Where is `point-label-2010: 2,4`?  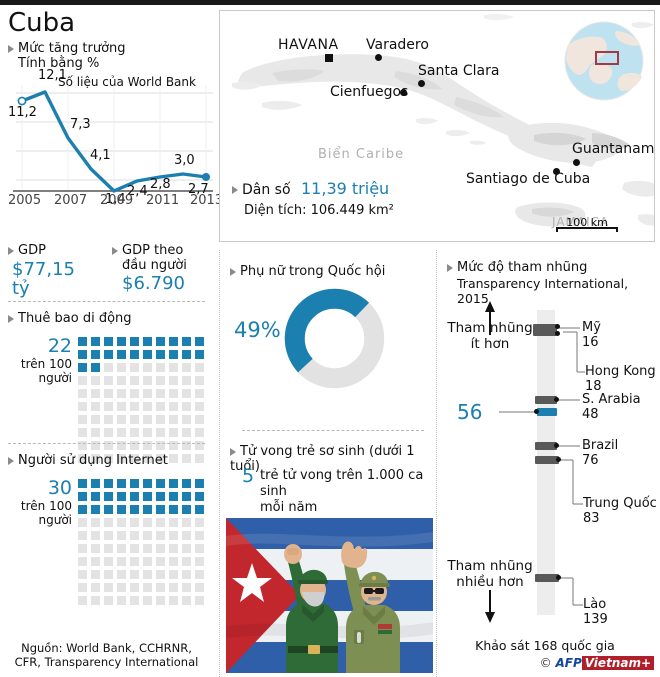
point-label-2010: 2,4 is located at coordinates (137, 191).